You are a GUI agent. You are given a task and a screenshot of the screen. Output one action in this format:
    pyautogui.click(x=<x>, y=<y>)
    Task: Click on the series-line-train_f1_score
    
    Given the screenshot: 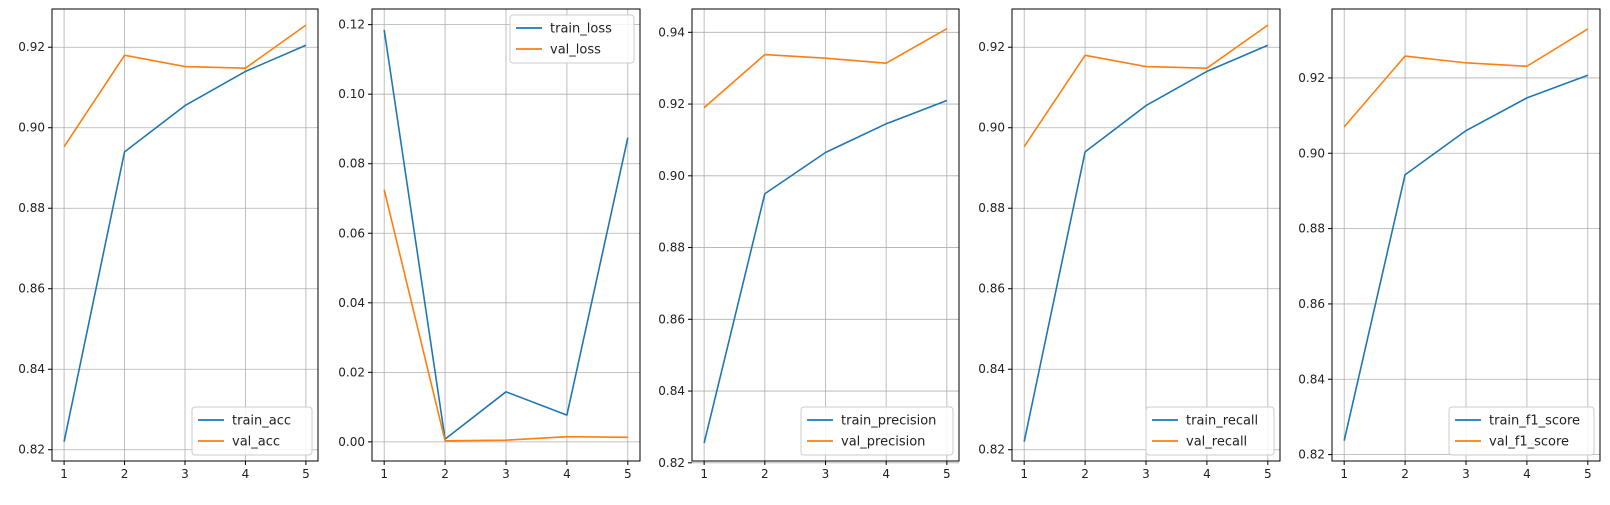 What is the action you would take?
    pyautogui.click(x=1466, y=257)
    